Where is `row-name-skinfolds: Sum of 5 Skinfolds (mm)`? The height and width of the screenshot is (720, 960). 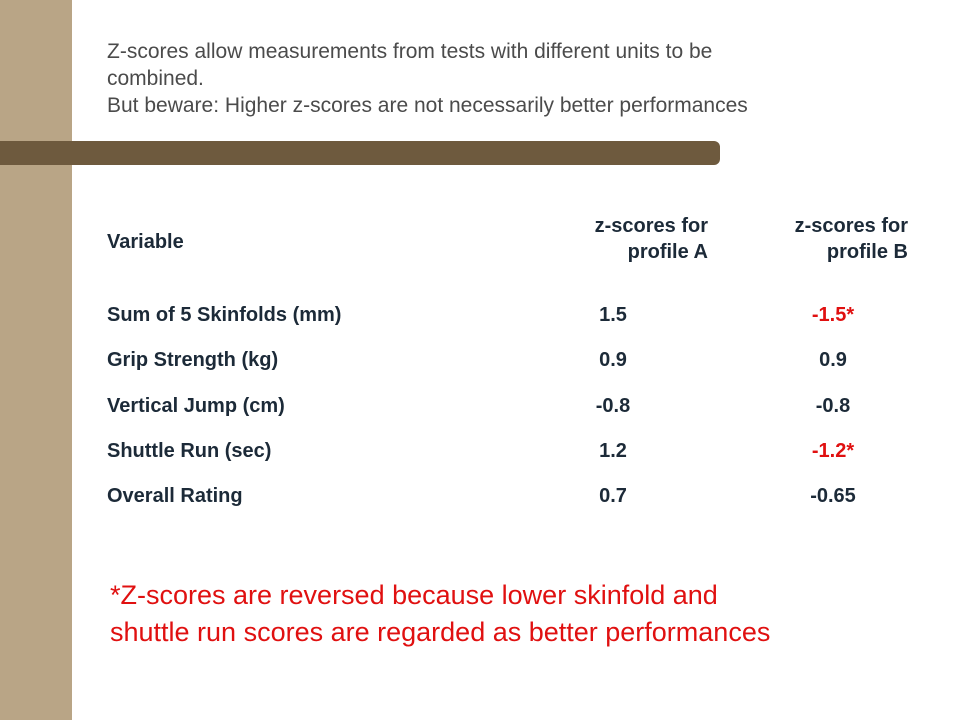 row-name-skinfolds: Sum of 5 Skinfolds (mm) is located at coordinates (224, 315).